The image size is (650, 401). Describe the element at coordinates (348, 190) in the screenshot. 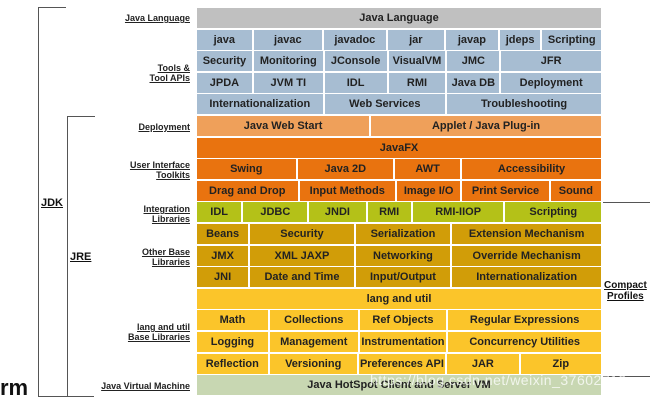

I see `component-cell: Input Methods` at that location.